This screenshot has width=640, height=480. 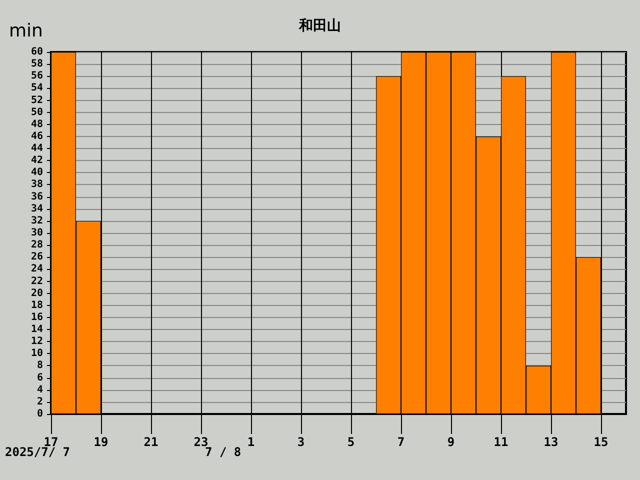 What do you see at coordinates (36, 112) in the screenshot?
I see `y-tick-label: 50` at bounding box center [36, 112].